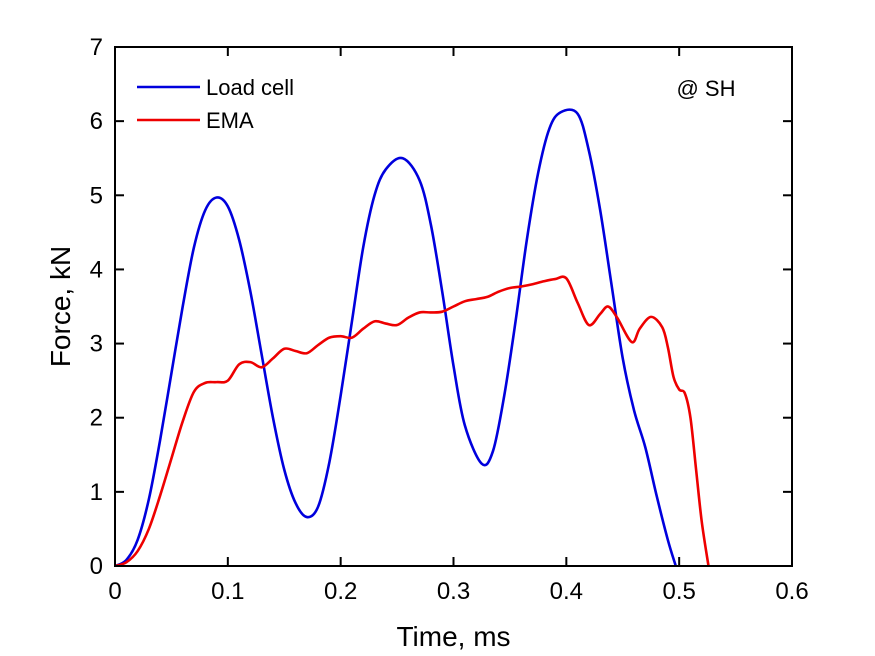  I want to click on x-tick-label: 0.5, so click(678, 591).